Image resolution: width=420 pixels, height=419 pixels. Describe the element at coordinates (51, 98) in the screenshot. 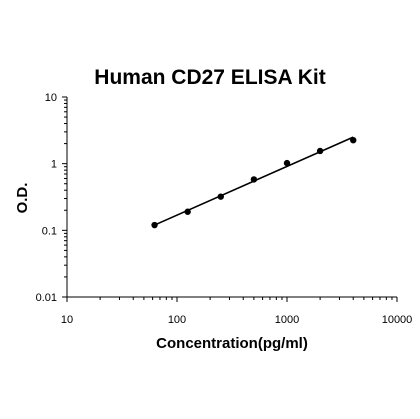

I see `y-tick-label: 10` at that location.